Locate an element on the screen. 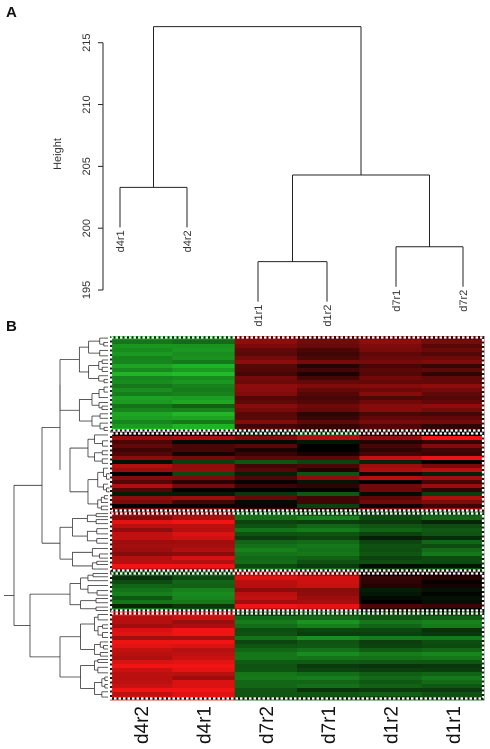 The width and height of the screenshot is (490, 749). panel-a-label: A is located at coordinates (11, 12).